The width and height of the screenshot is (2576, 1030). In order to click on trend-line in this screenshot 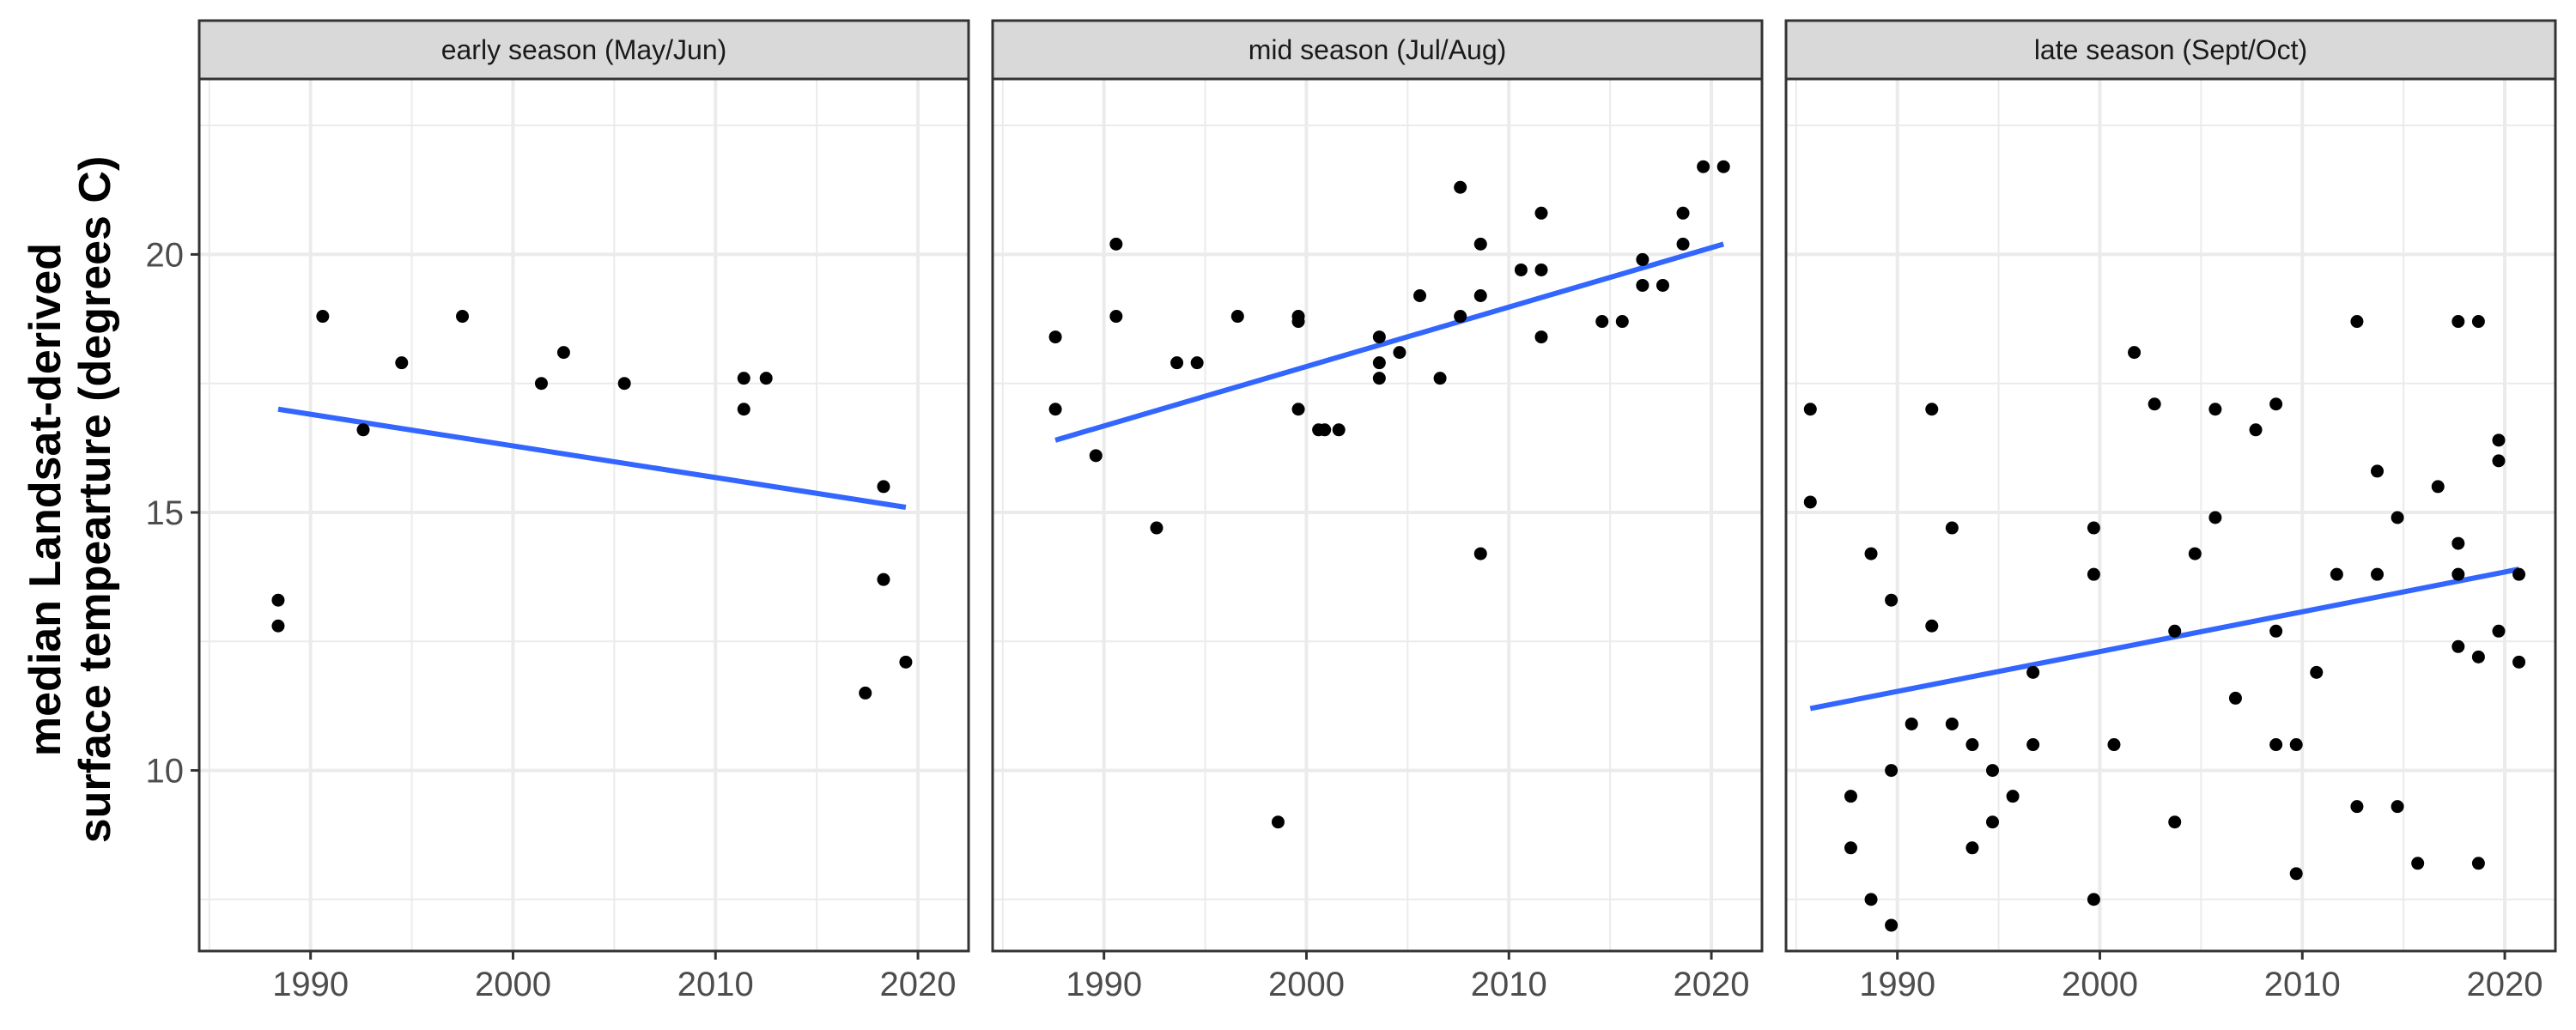, I will do `click(592, 458)`.